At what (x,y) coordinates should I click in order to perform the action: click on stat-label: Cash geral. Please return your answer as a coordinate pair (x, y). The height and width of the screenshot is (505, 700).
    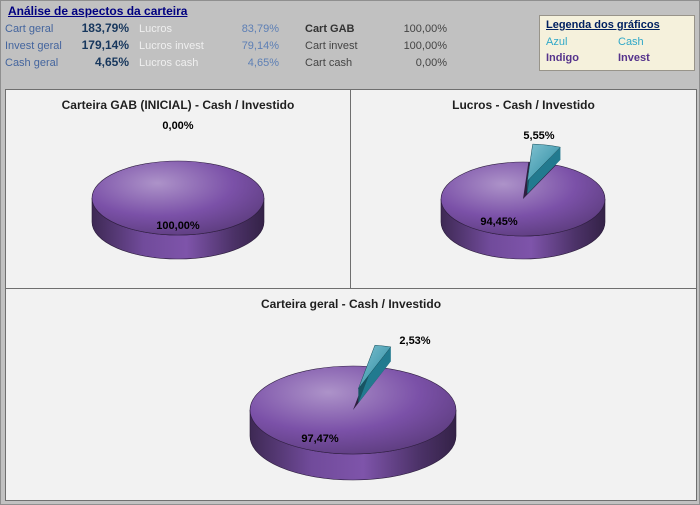
    Looking at the image, I should click on (32, 63).